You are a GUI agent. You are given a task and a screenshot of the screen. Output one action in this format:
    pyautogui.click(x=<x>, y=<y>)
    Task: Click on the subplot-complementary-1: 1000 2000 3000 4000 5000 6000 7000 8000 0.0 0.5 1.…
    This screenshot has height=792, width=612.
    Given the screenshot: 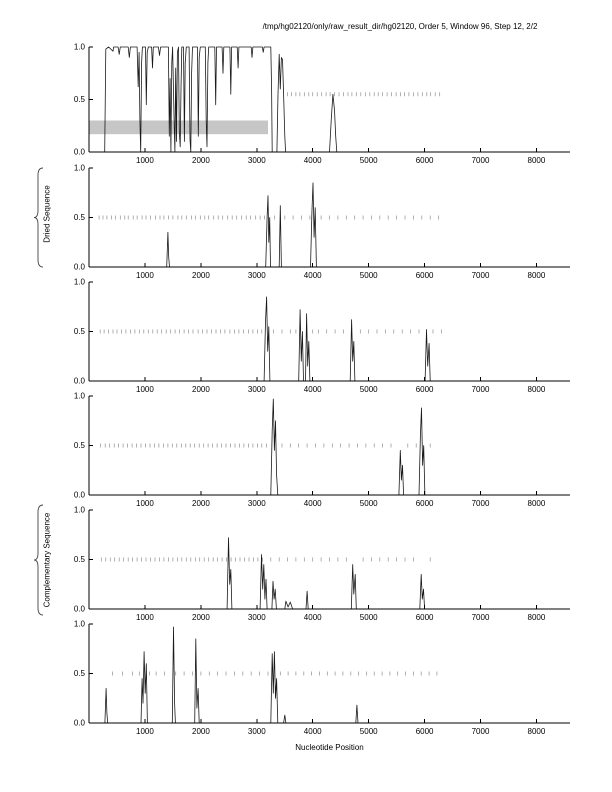 What is the action you would take?
    pyautogui.click(x=322, y=450)
    